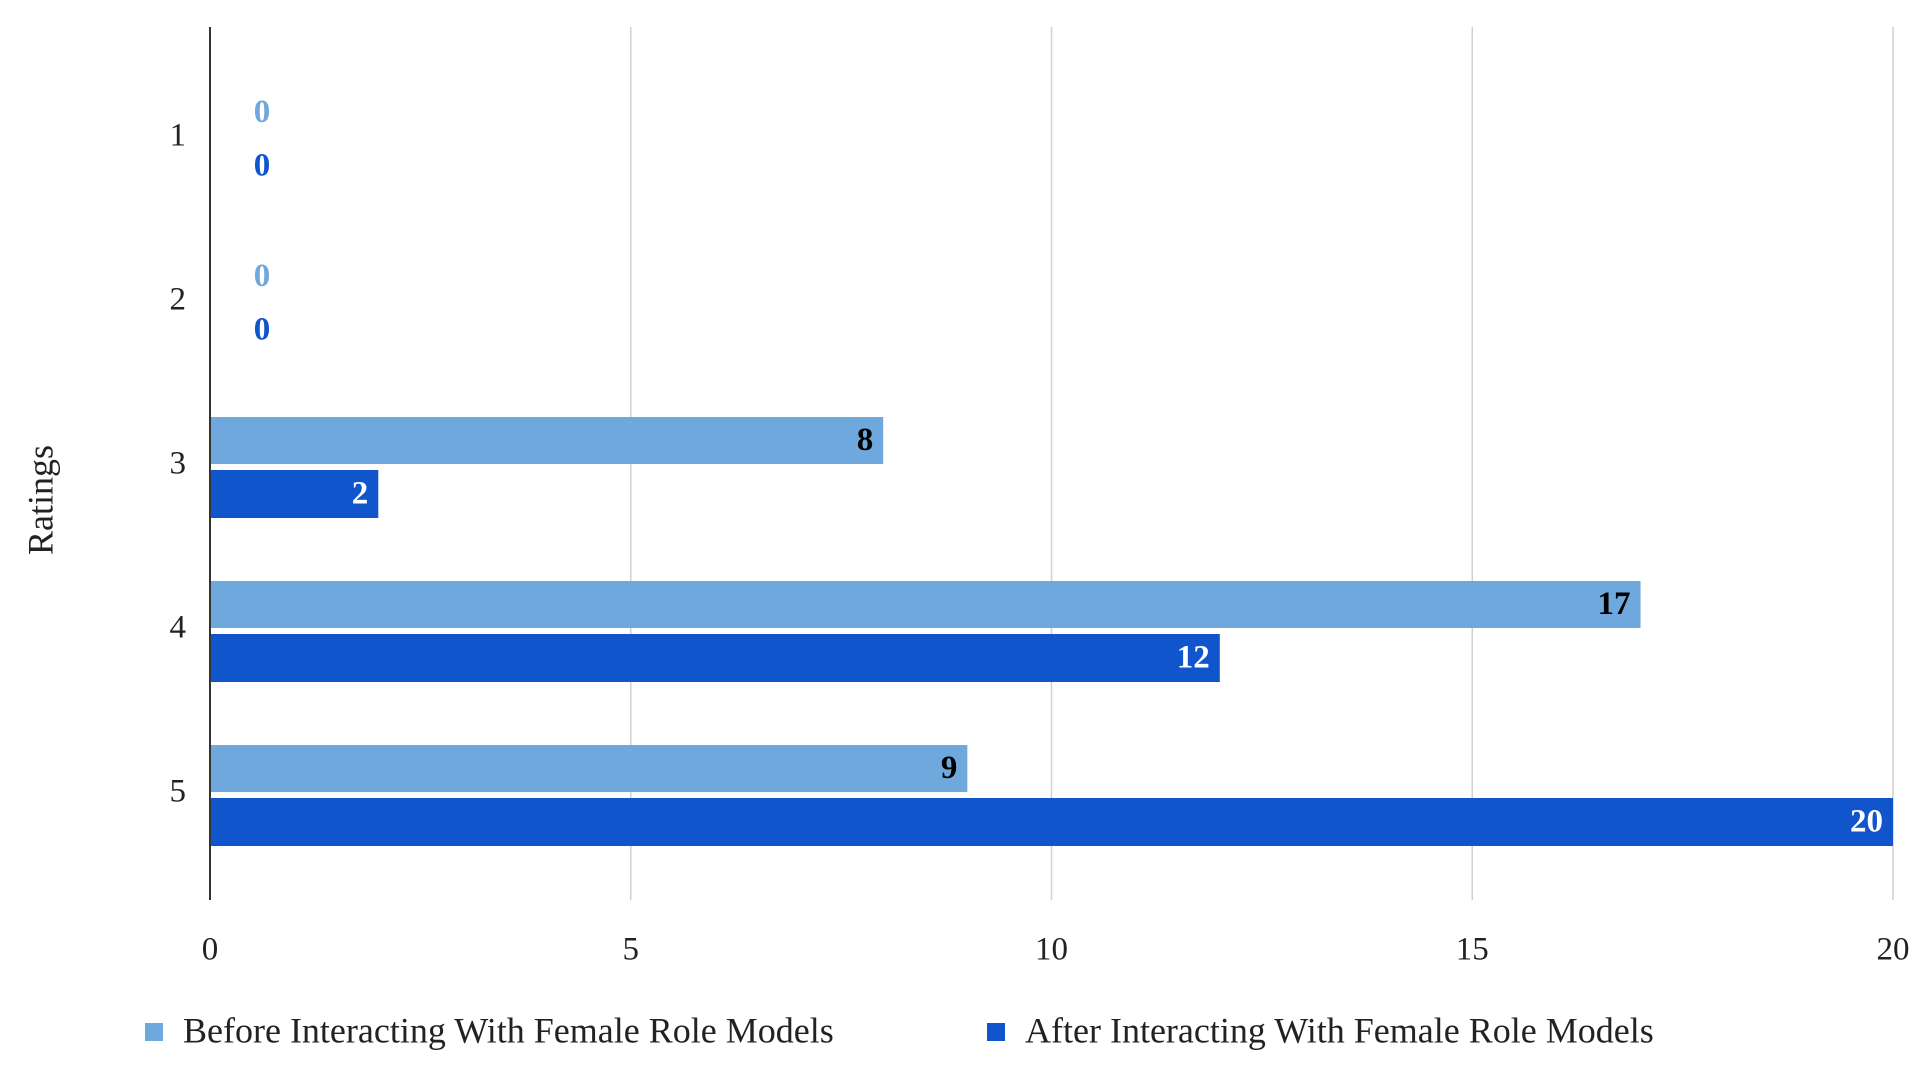 This screenshot has width=1927, height=1075. What do you see at coordinates (40, 500) in the screenshot?
I see `y-axis-title: Ratings` at bounding box center [40, 500].